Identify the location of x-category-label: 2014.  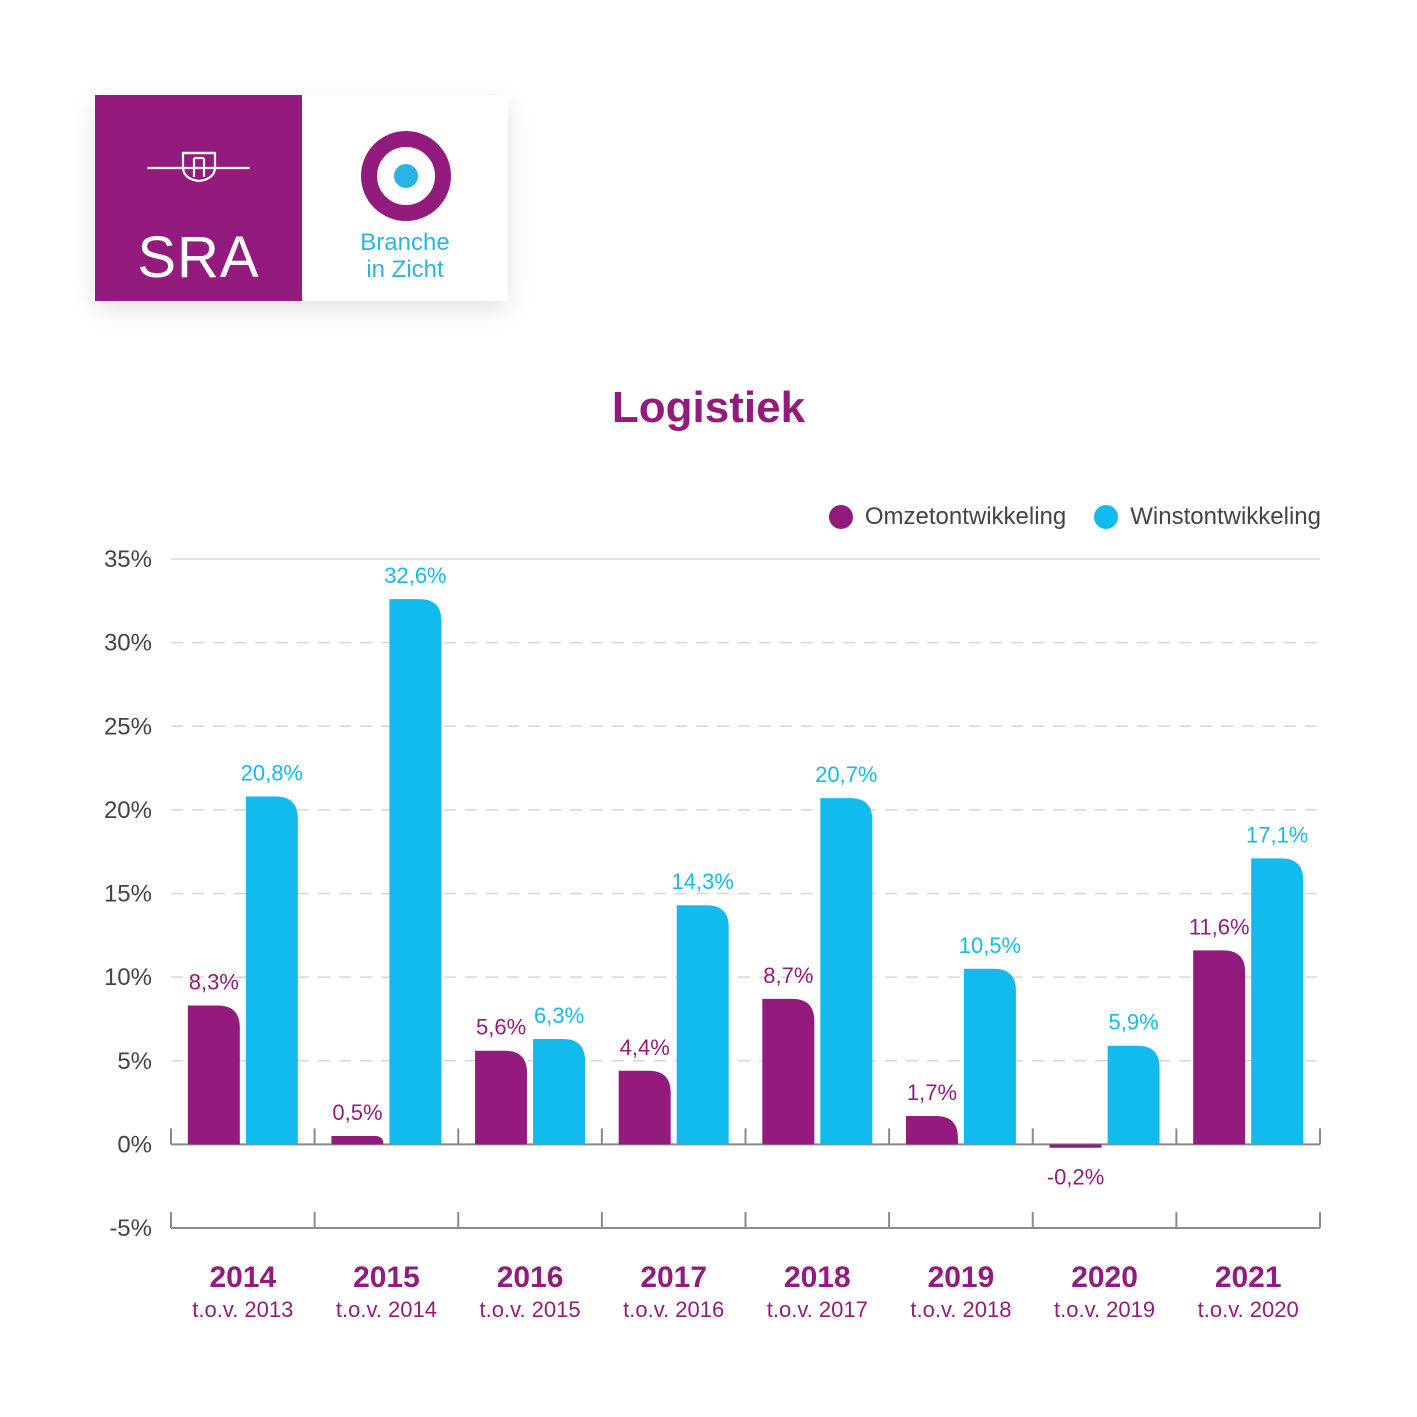
(242, 1277).